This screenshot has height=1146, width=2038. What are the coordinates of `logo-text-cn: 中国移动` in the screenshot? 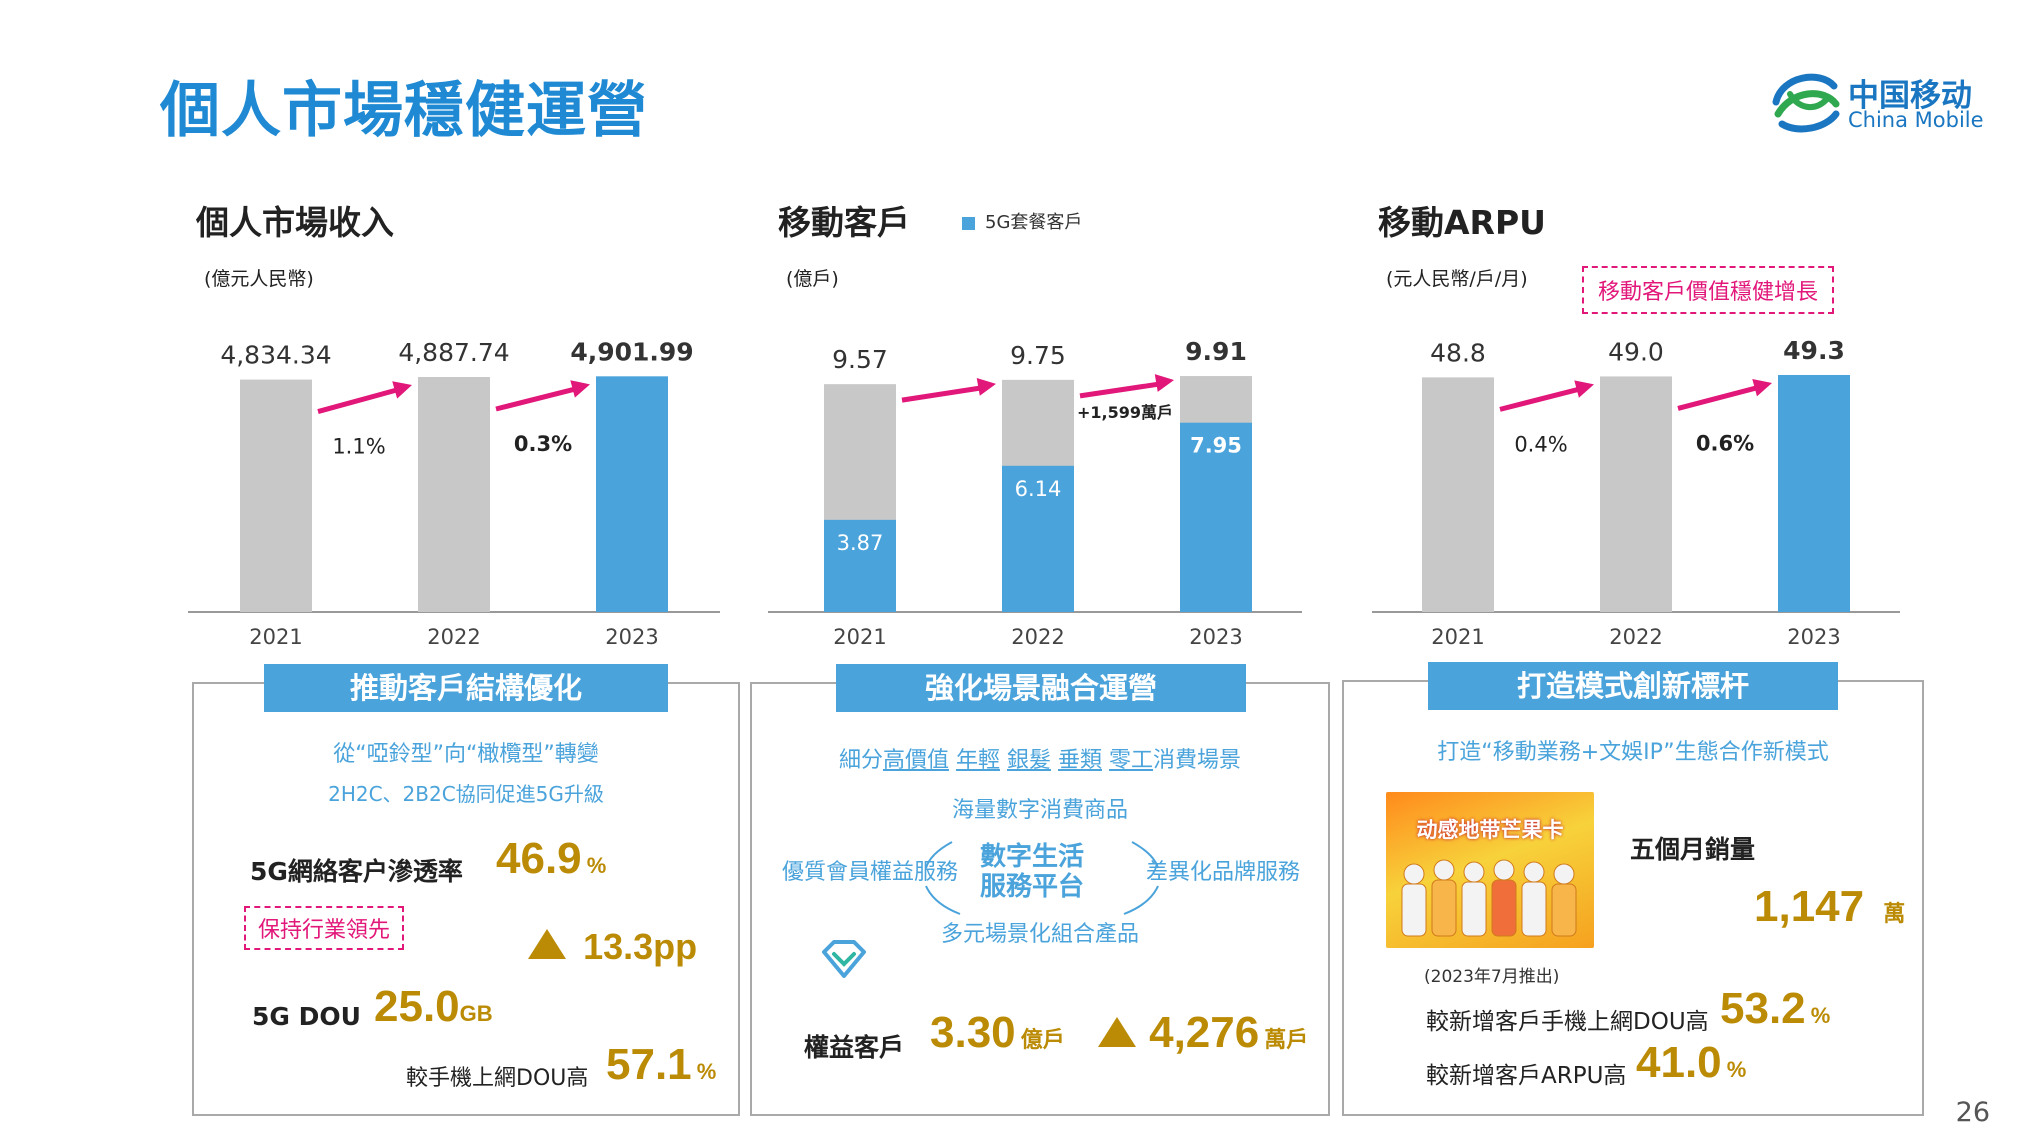 It's located at (1910, 96).